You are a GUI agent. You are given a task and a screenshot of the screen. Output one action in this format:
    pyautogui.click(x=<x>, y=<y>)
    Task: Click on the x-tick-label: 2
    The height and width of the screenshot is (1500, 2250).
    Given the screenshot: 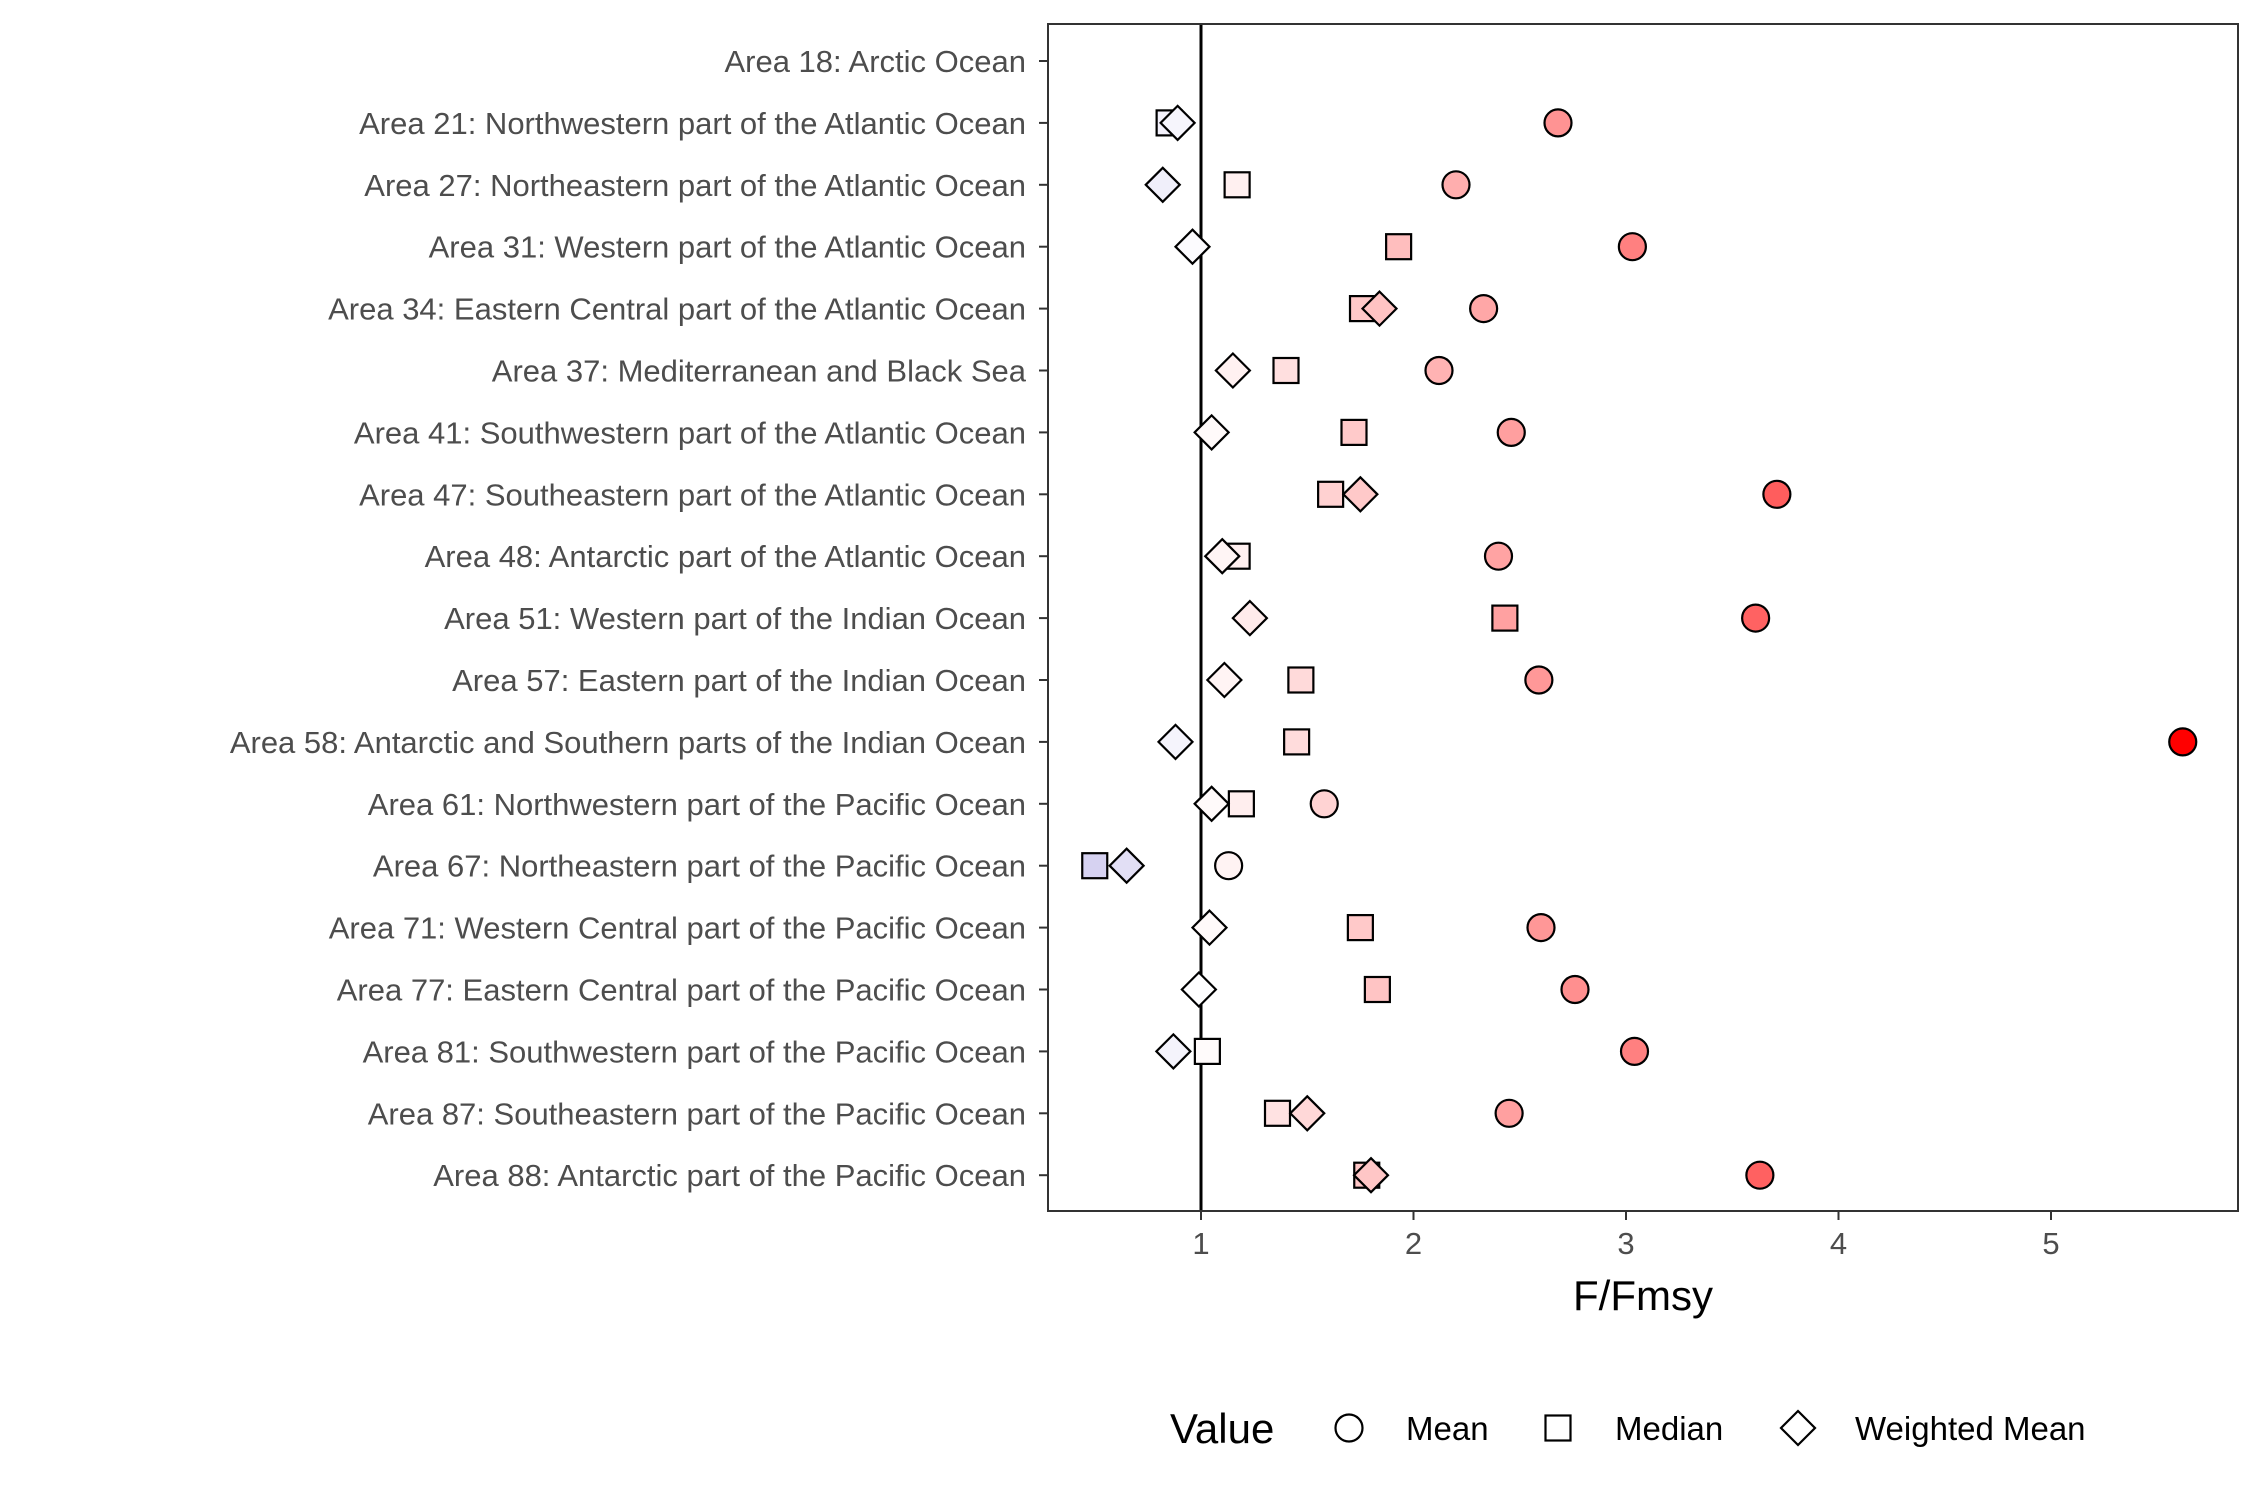 What is the action you would take?
    pyautogui.click(x=1413, y=1243)
    